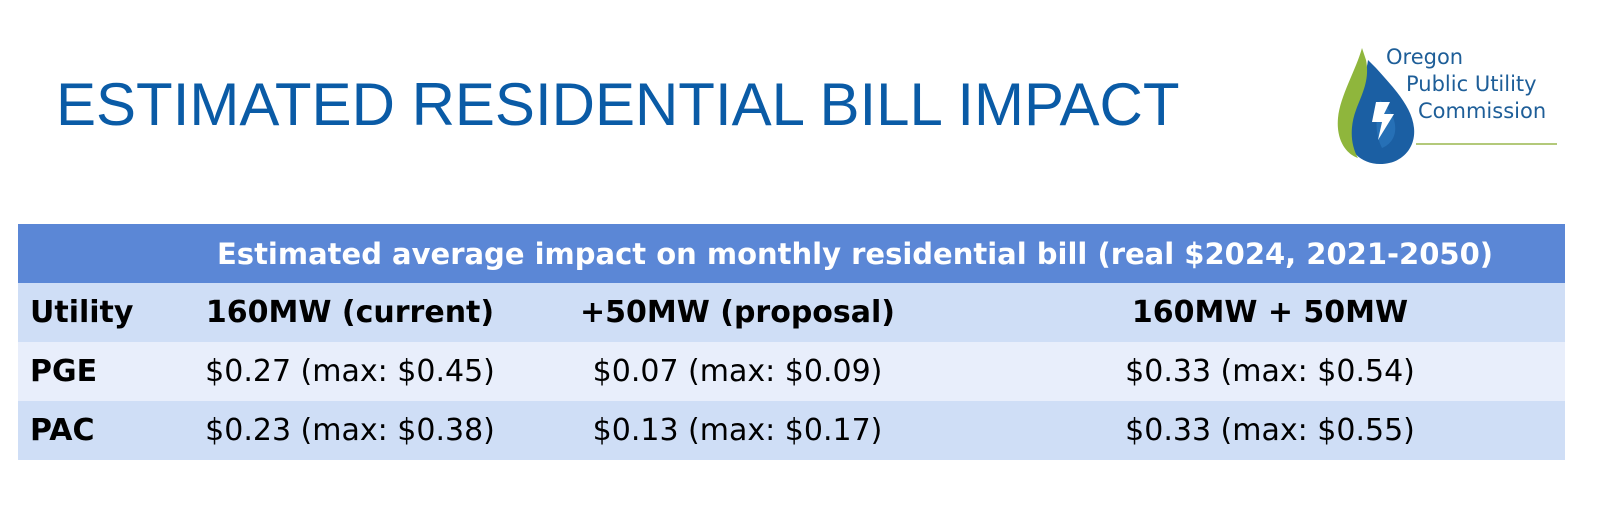 Image resolution: width=1600 pixels, height=522 pixels. Describe the element at coordinates (1482, 111) in the screenshot. I see `logo-line-3: Commission` at that location.